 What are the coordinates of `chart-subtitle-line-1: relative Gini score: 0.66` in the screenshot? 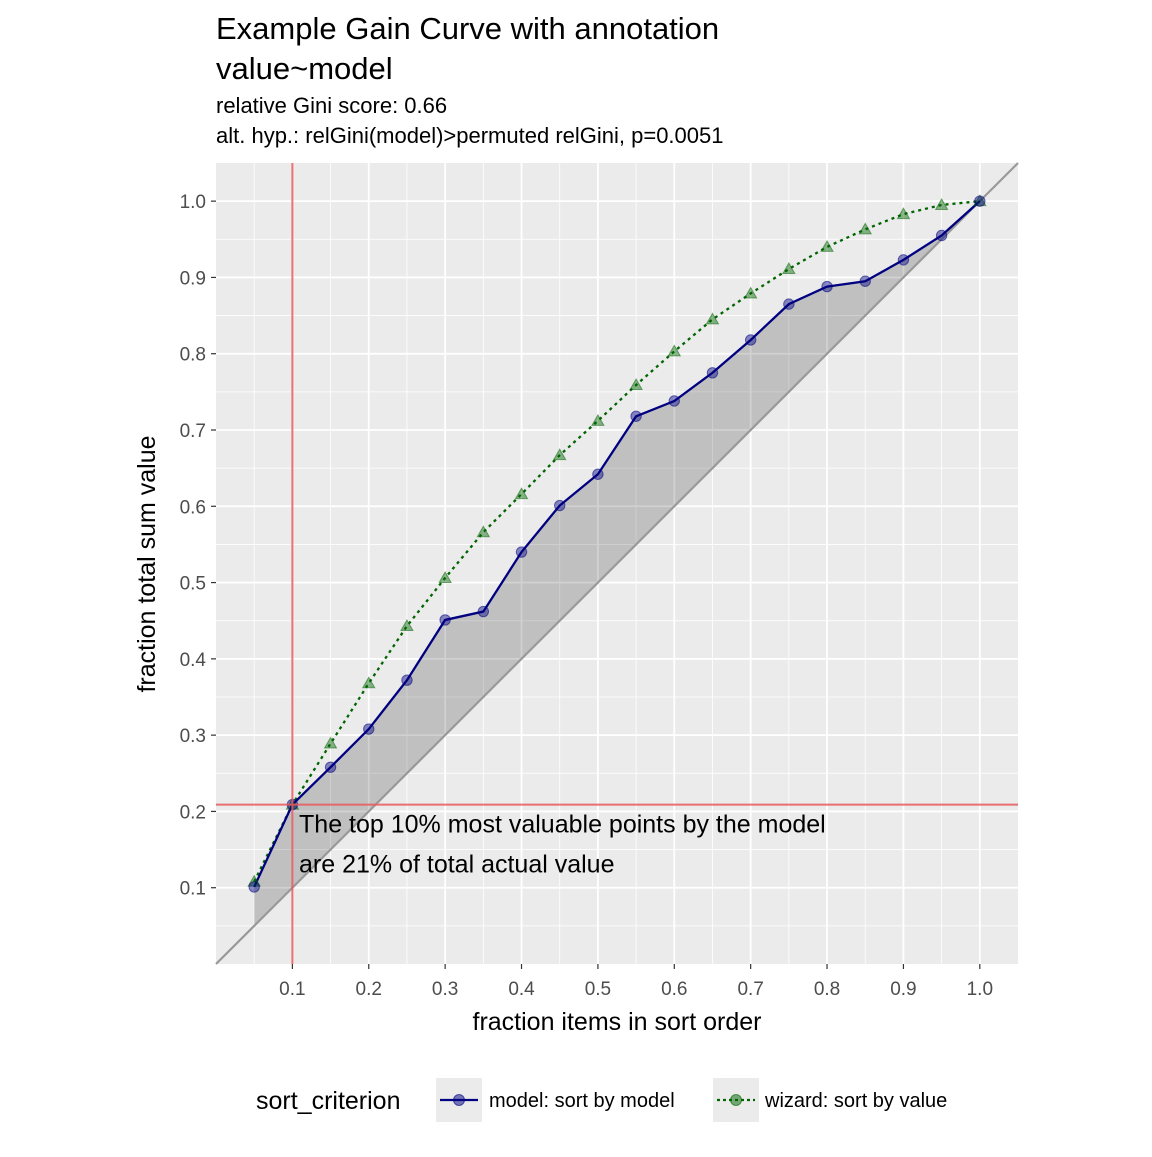 It's located at (331, 105).